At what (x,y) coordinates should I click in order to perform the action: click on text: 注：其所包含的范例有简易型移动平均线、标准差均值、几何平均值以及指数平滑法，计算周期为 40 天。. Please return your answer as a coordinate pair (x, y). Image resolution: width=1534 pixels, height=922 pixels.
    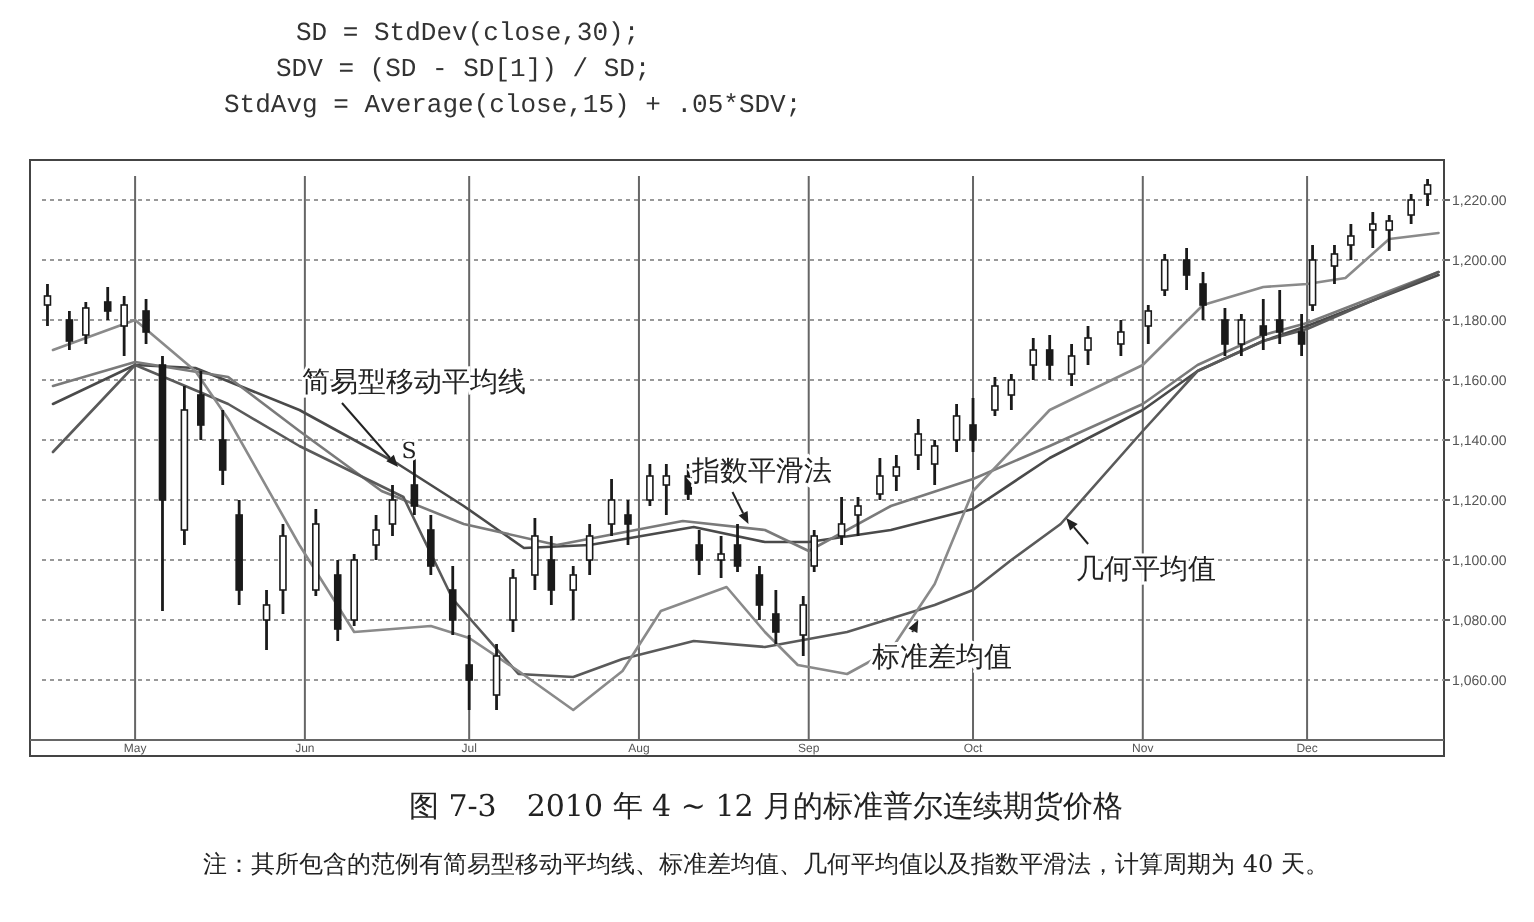
    Looking at the image, I should click on (766, 864).